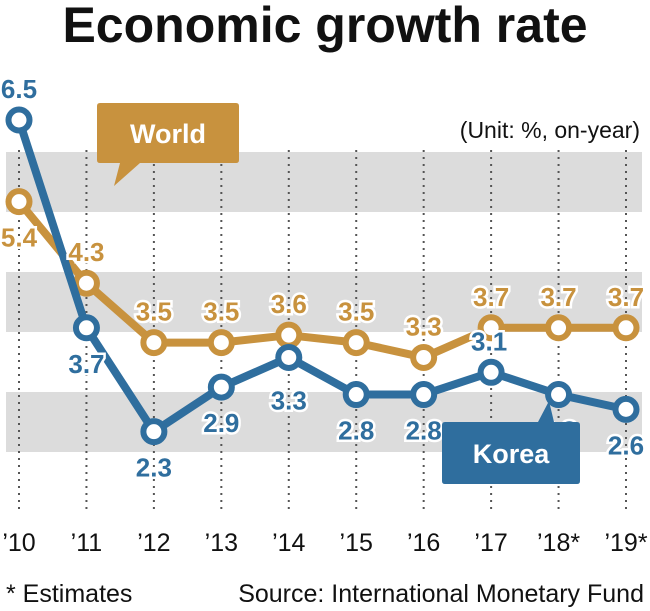 This screenshot has height=611, width=650. Describe the element at coordinates (424, 431) in the screenshot. I see `korea-label-6: 2.8` at that location.